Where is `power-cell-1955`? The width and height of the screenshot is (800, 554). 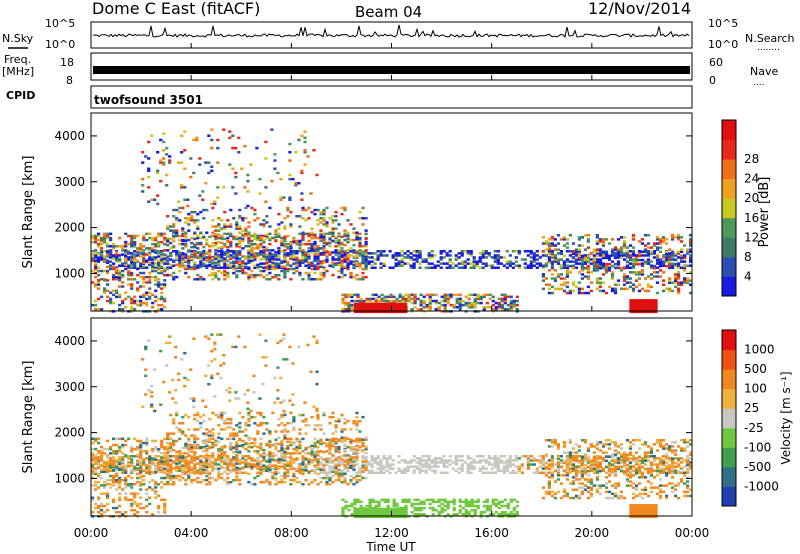
power-cell-1955 is located at coordinates (143, 185).